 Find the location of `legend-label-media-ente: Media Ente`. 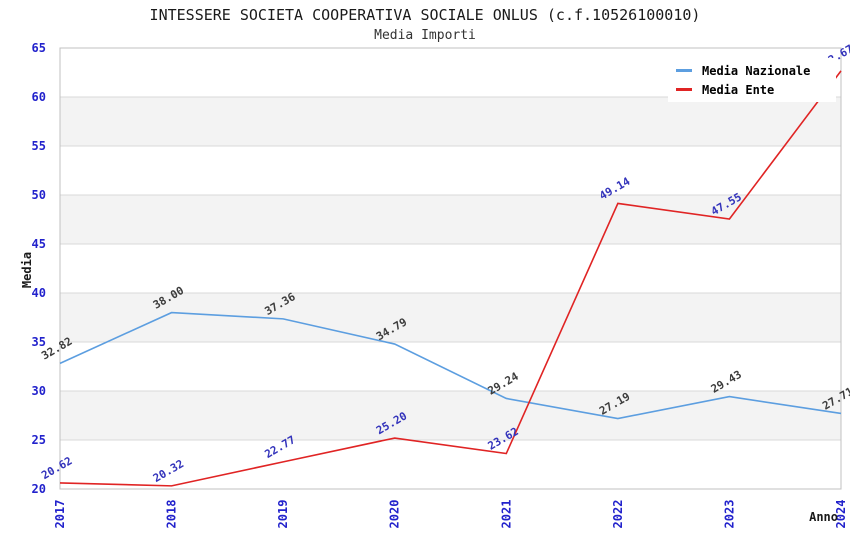

legend-label-media-ente: Media Ente is located at coordinates (738, 89).